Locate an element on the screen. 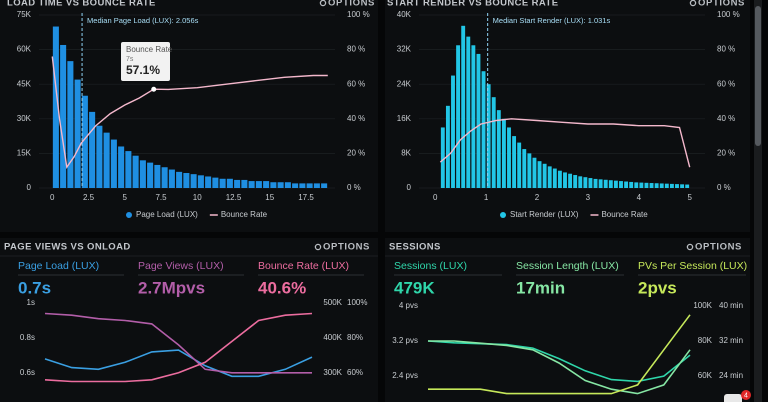  y2-tick-label: 60 % is located at coordinates (356, 83).